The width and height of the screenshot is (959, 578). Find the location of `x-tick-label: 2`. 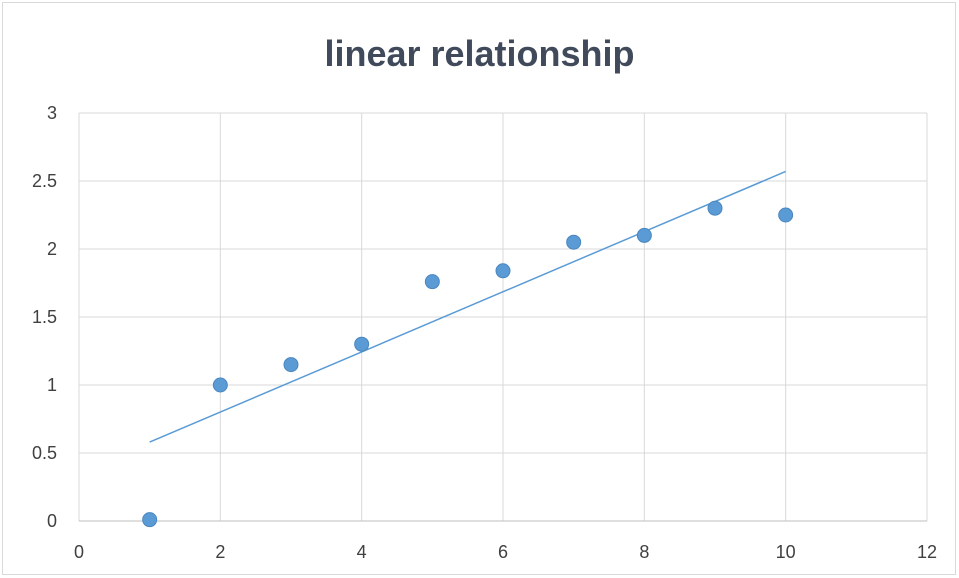

x-tick-label: 2 is located at coordinates (220, 552).